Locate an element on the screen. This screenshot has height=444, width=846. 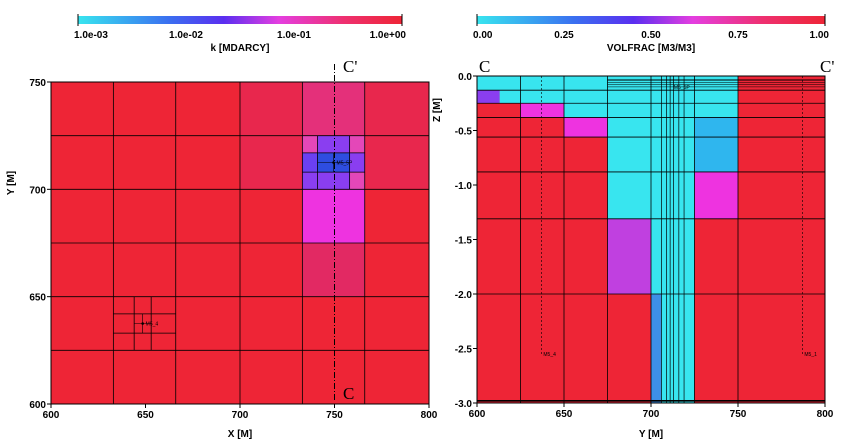
perm-x-tick-label: 600 is located at coordinates (51, 415).